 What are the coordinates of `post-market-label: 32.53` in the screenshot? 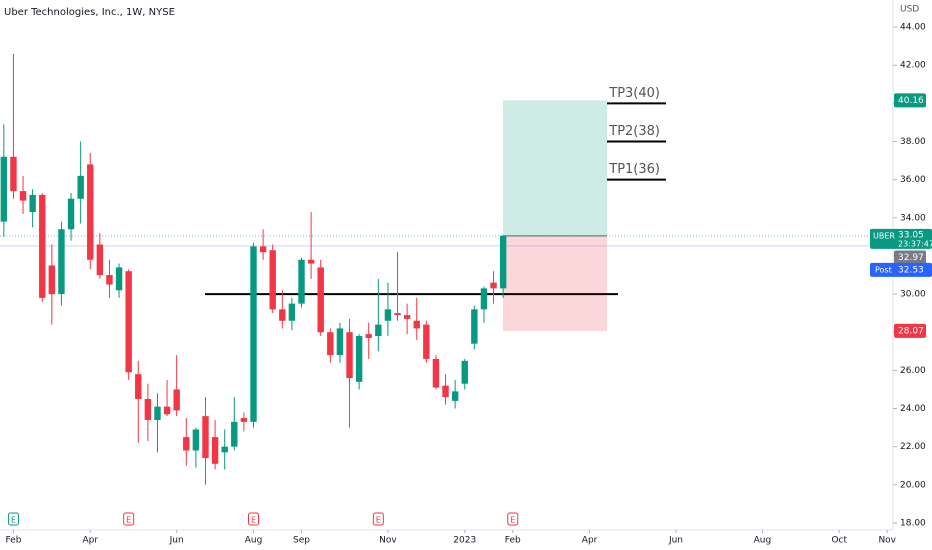 It's located at (911, 270).